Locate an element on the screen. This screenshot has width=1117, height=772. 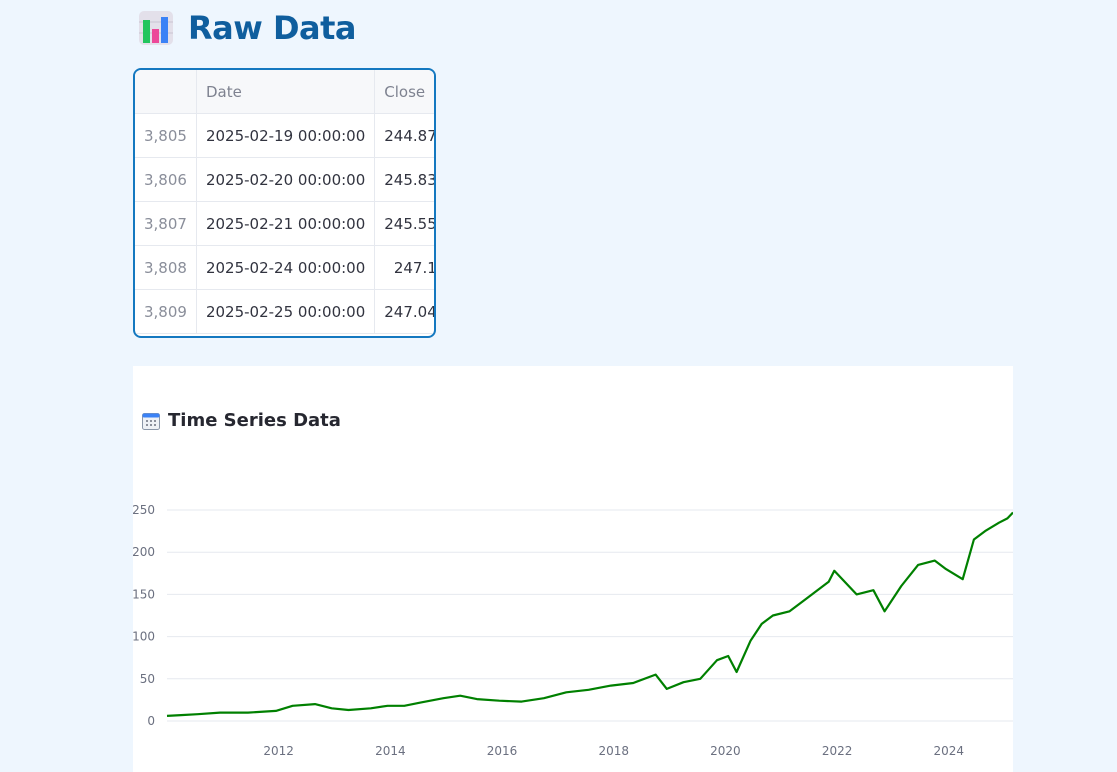
date-cell: 2025-02-25 00:00:00 is located at coordinates (286, 311).